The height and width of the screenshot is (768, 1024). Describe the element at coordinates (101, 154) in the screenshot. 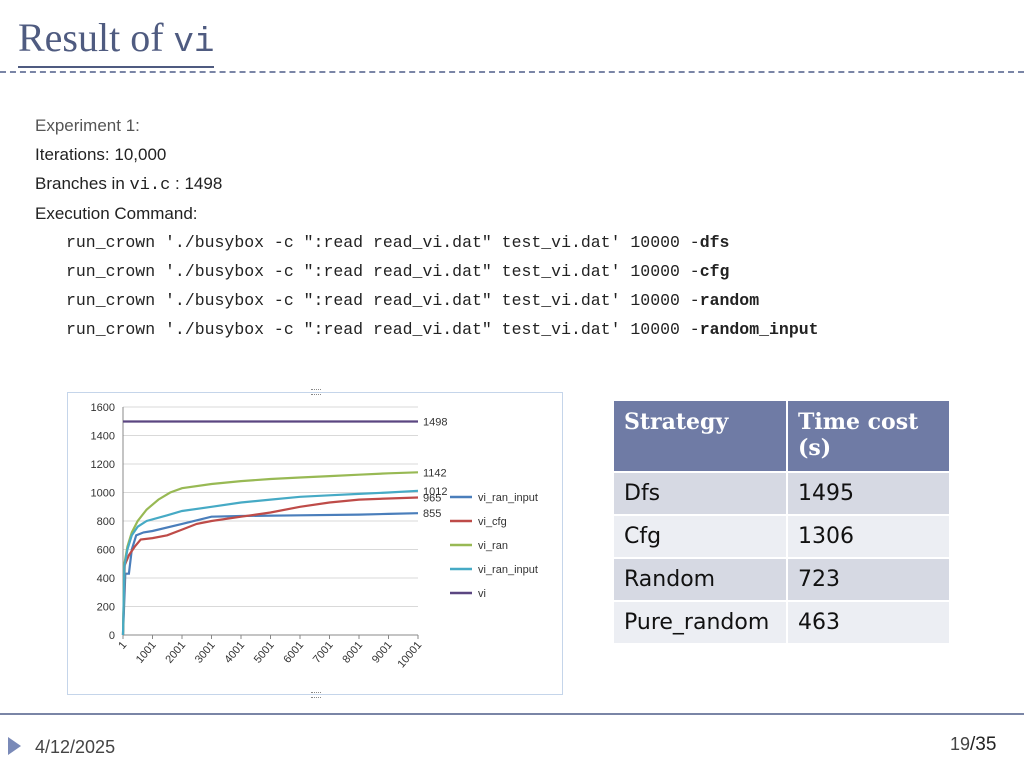

I see `iterations-text: Iterations: 10,000` at that location.